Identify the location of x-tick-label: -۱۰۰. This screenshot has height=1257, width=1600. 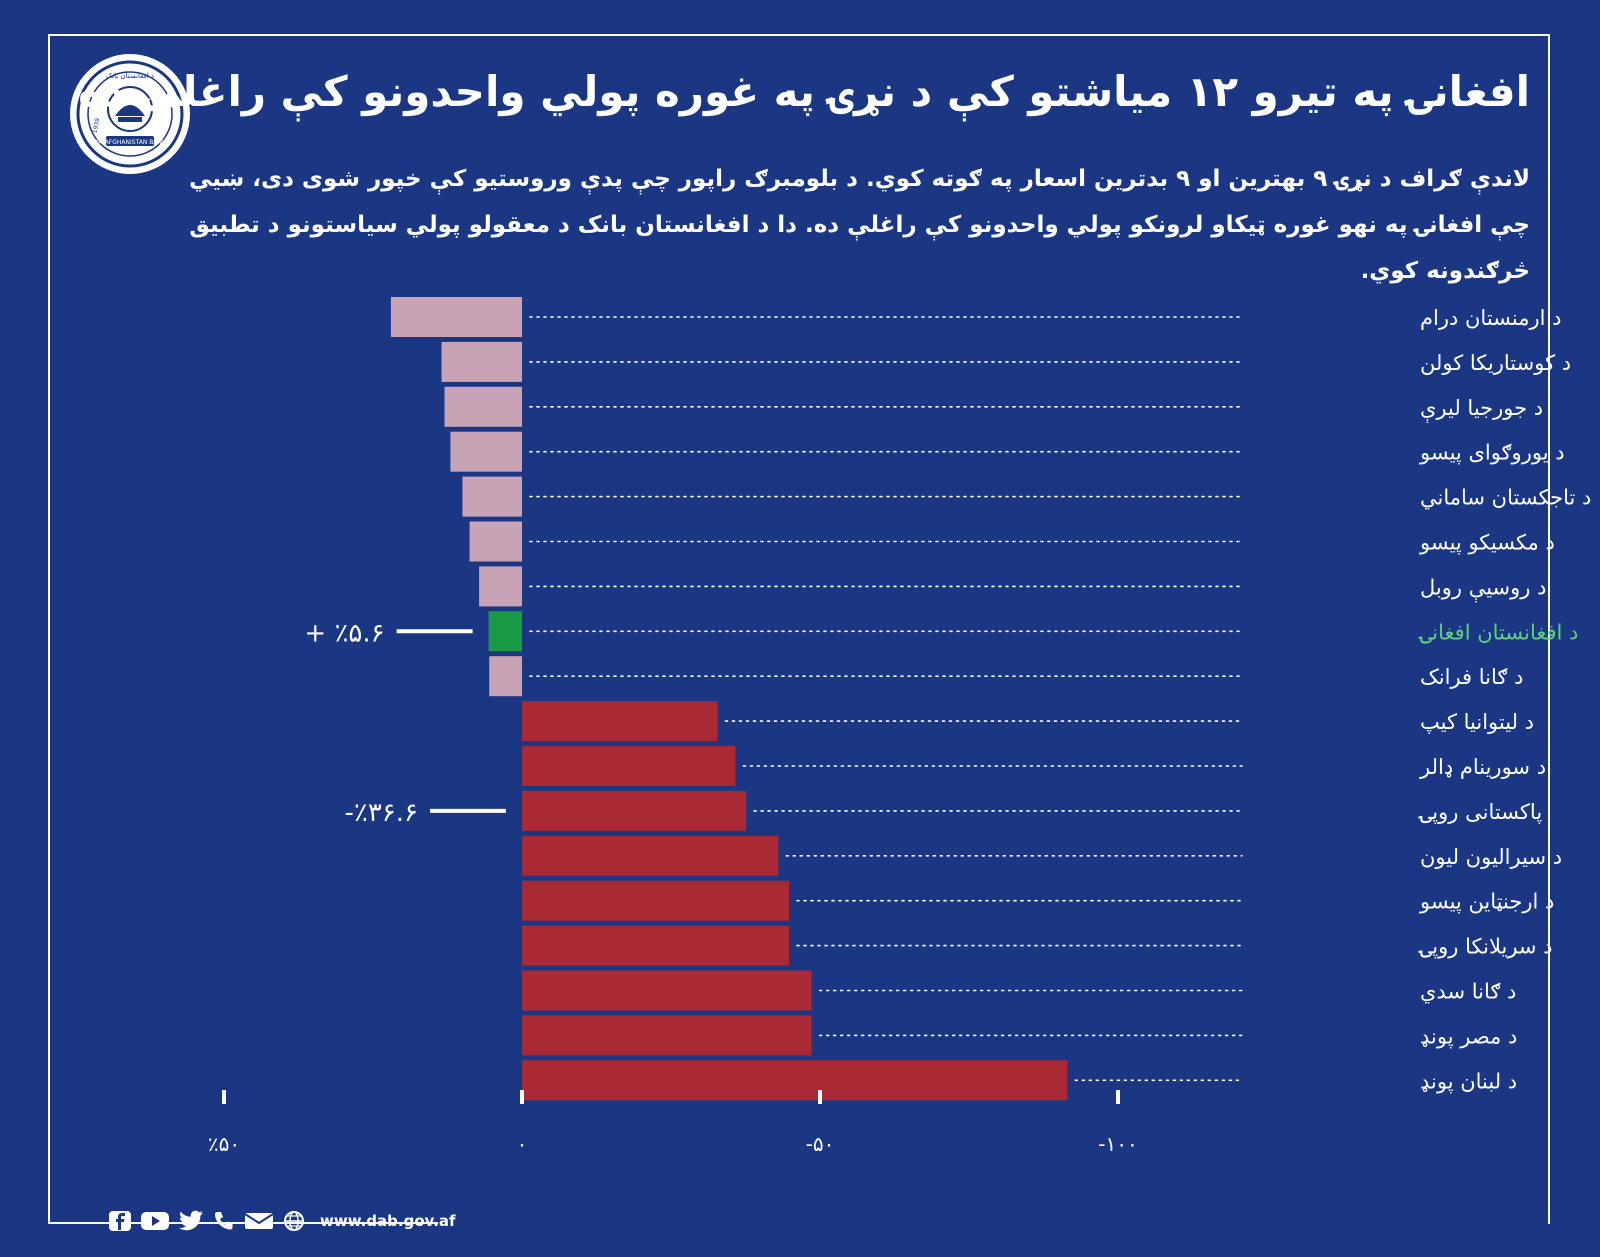
(1117, 1144).